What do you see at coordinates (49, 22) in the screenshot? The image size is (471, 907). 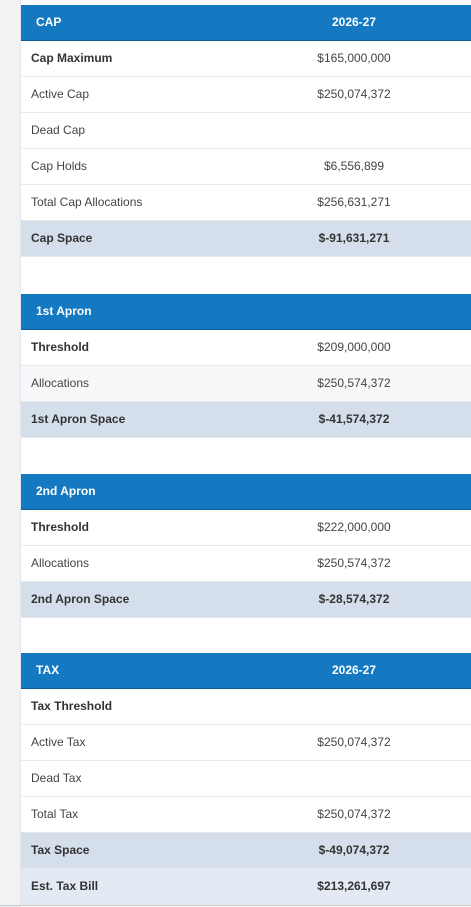 I see `header-label: CAP` at bounding box center [49, 22].